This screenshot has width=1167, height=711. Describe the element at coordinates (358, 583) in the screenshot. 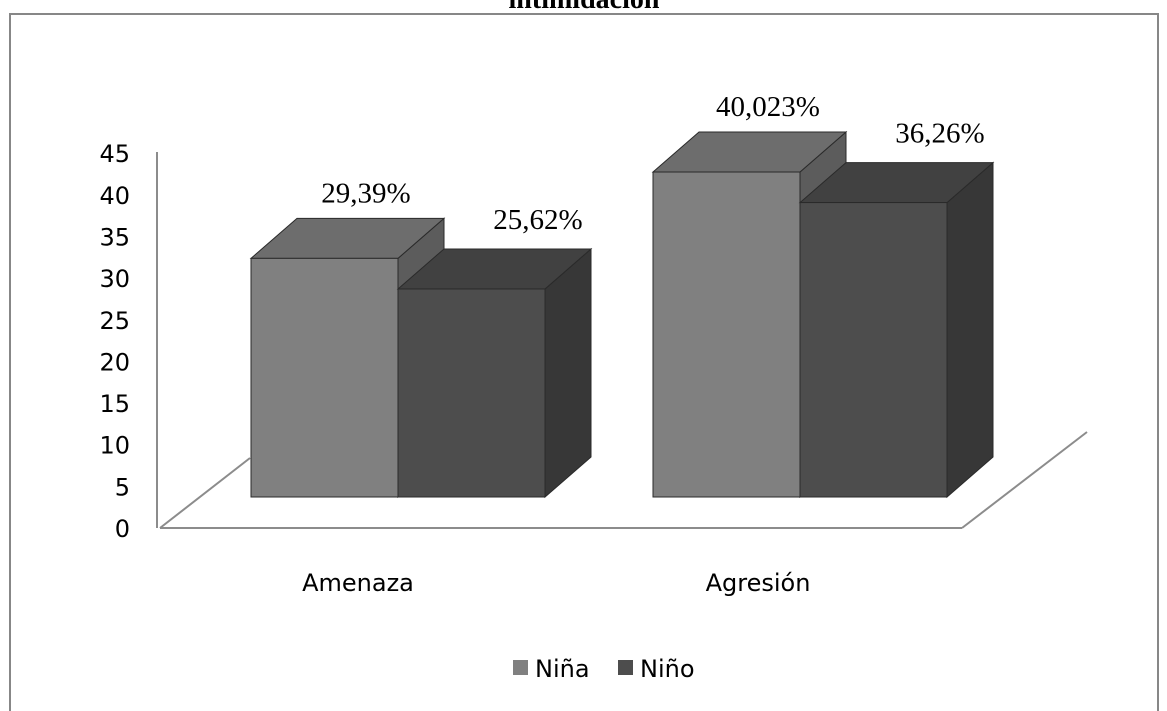

I see `x-category-label: Amenaza` at that location.